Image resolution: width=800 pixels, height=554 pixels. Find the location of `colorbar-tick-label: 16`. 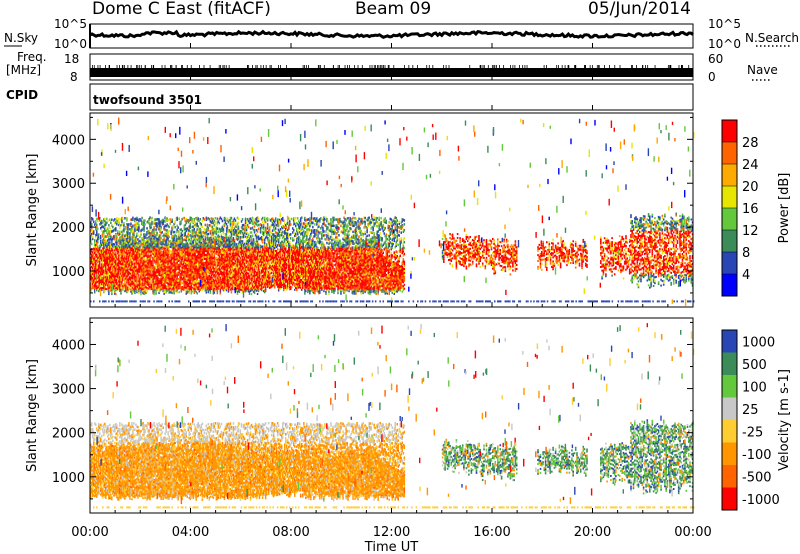

colorbar-tick-label: 16 is located at coordinates (750, 209).